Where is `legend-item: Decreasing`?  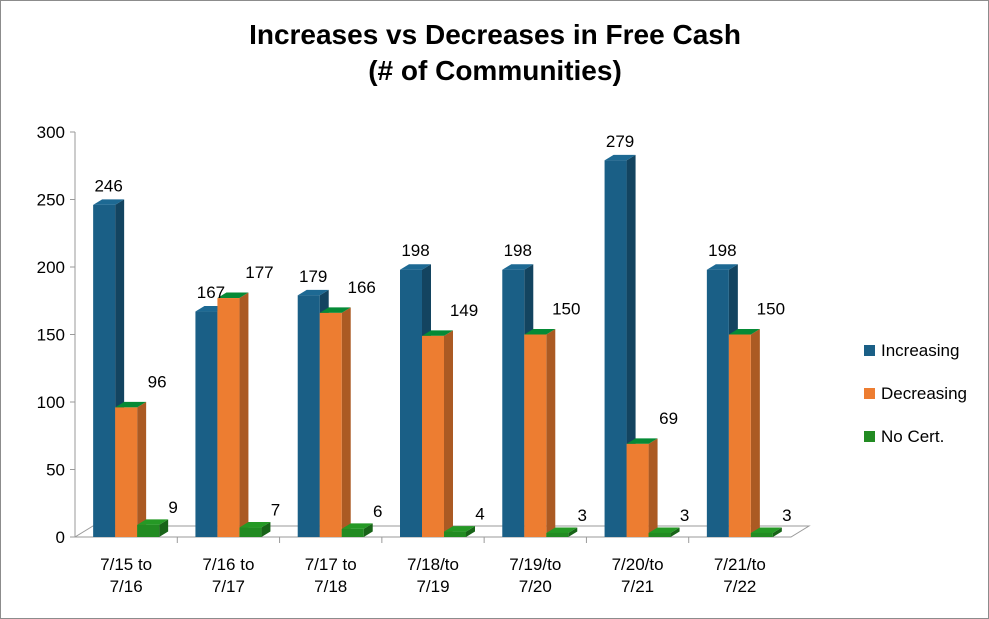 legend-item: Decreasing is located at coordinates (915, 393).